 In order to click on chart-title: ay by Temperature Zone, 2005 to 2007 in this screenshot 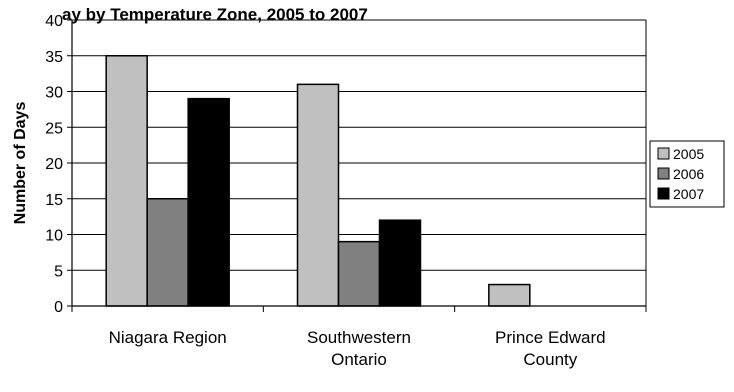, I will do `click(215, 14)`.